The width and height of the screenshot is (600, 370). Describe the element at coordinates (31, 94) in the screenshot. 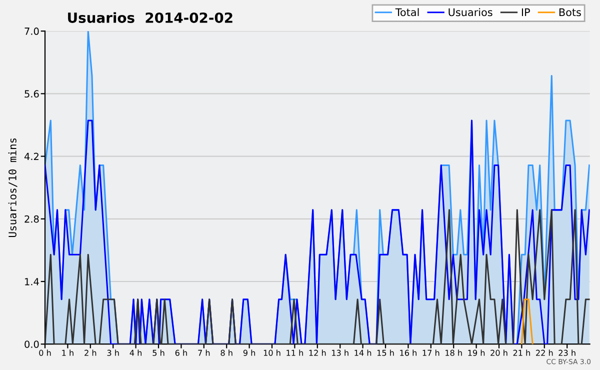

I see `y-tick-label: 5.6` at that location.